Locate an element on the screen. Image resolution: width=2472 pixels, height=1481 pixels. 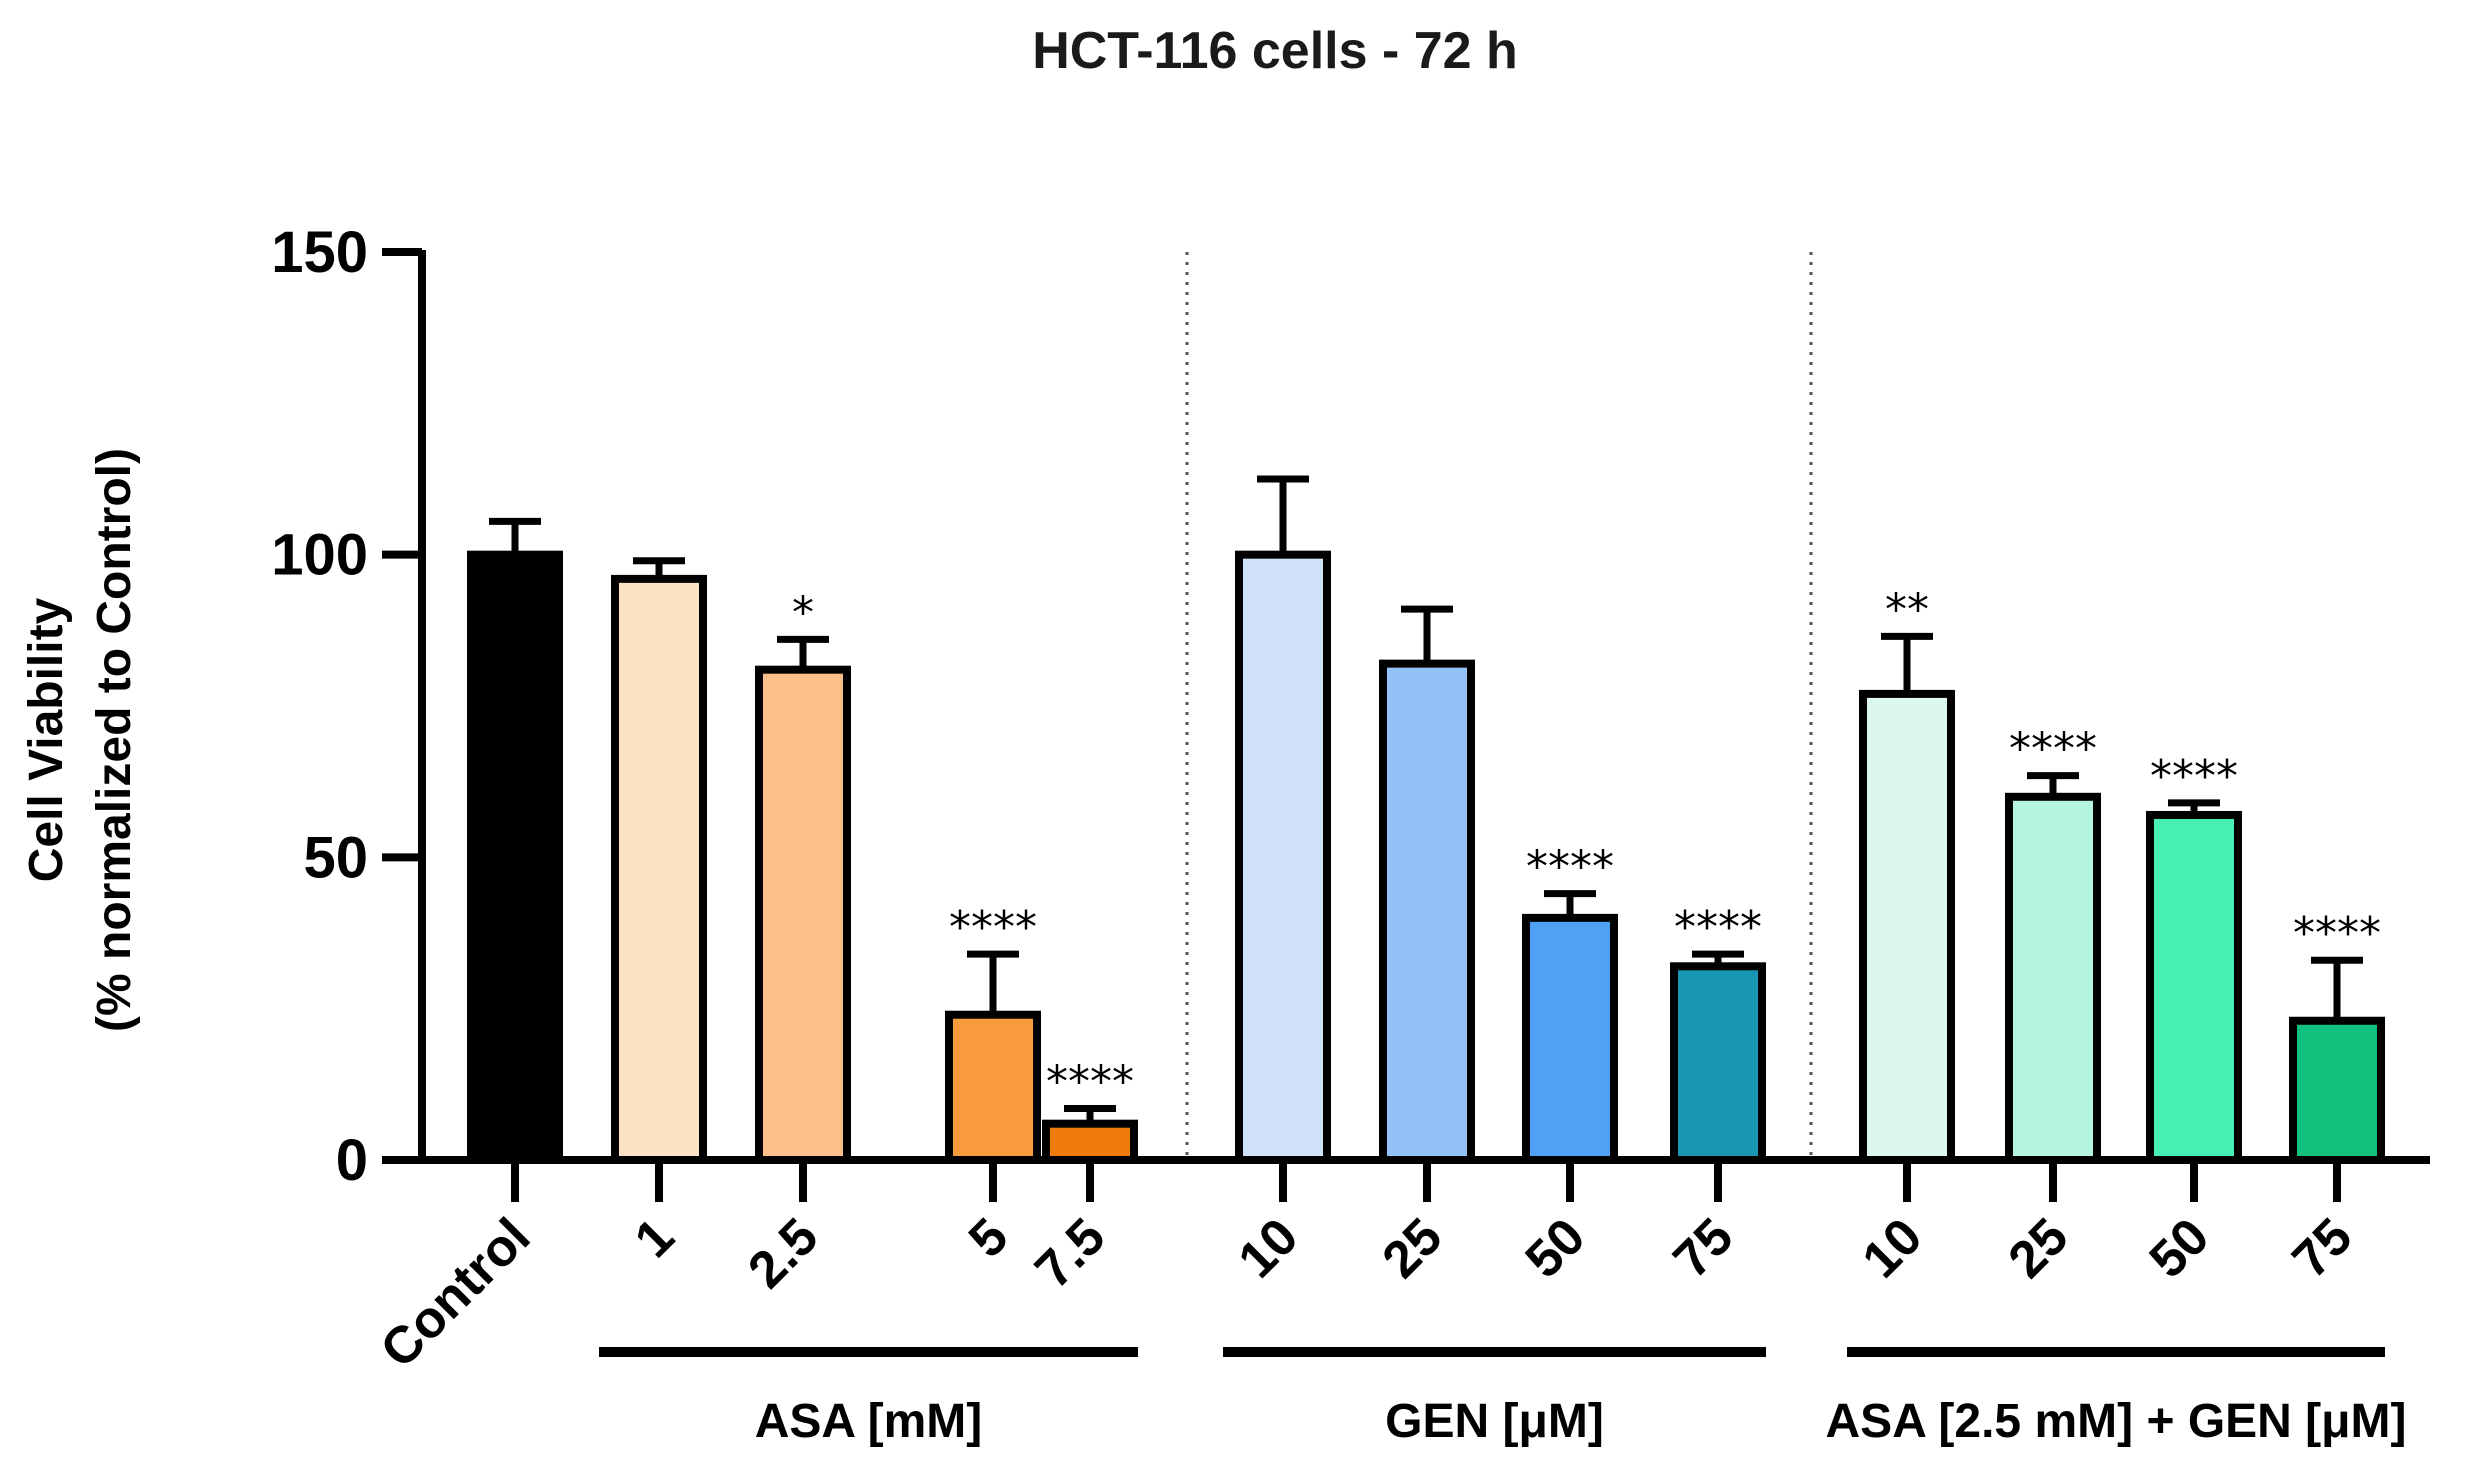
y-tick-label: 100 is located at coordinates (319, 555).